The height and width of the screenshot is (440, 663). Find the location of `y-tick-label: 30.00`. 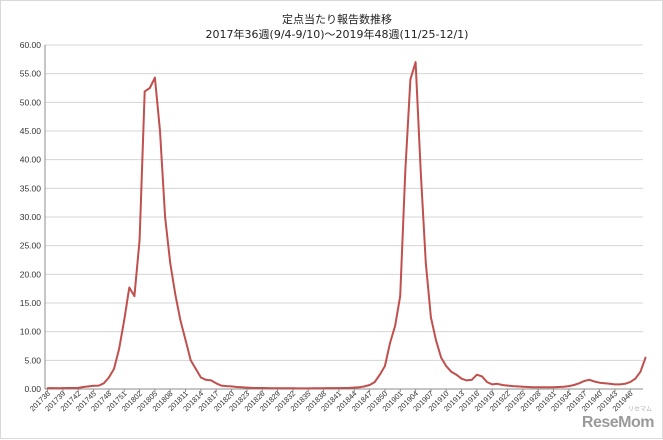

y-tick-label: 30.00 is located at coordinates (31, 217).